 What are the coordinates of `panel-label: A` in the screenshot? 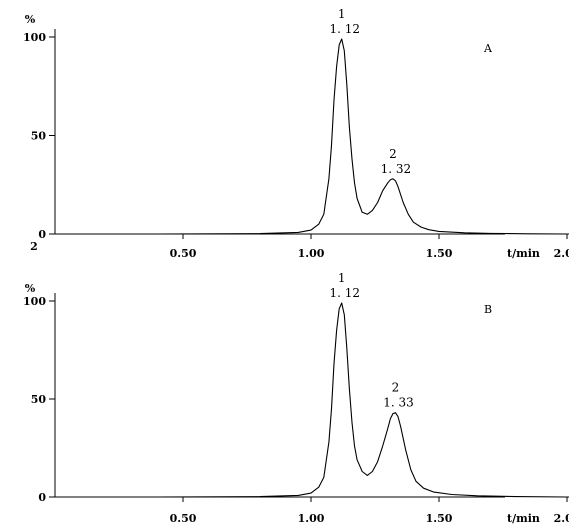 It's located at (488, 48).